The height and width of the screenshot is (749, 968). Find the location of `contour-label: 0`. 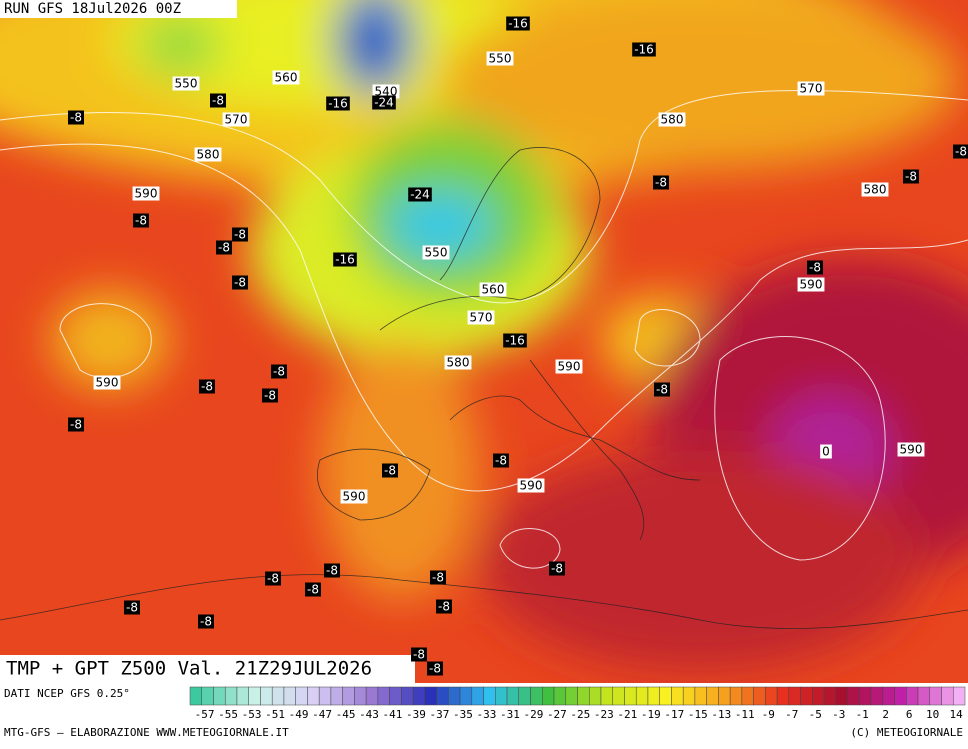

contour-label: 0 is located at coordinates (826, 452).